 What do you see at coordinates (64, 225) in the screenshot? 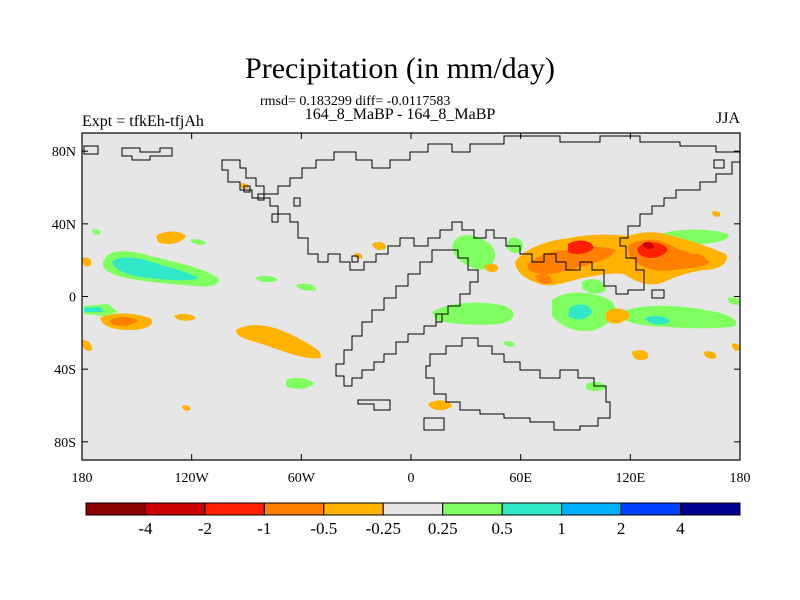
I see `lat-label-1: 40N` at bounding box center [64, 225].